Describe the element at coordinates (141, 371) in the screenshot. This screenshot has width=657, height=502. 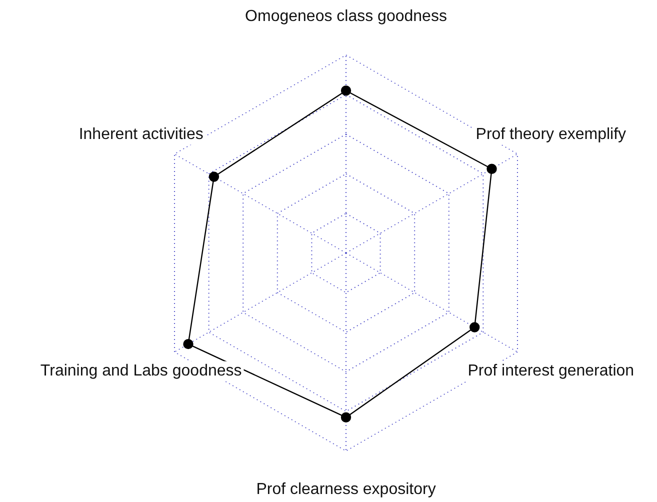
I see `spoke-label: Training and Labs goodness` at that location.